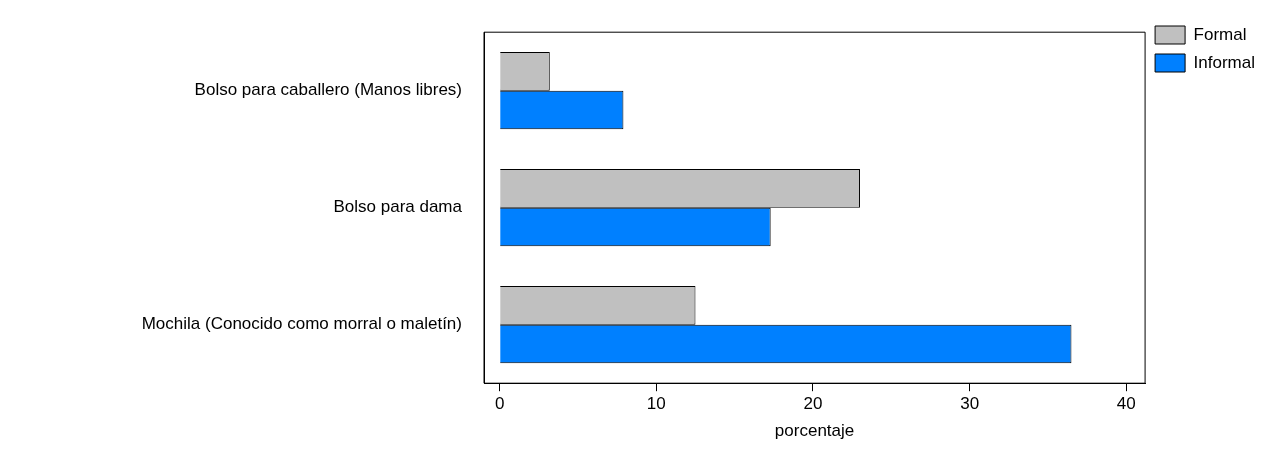 Image resolution: width=1273 pixels, height=458 pixels. What do you see at coordinates (1126, 404) in the screenshot?
I see `x-tick-label: 40` at bounding box center [1126, 404].